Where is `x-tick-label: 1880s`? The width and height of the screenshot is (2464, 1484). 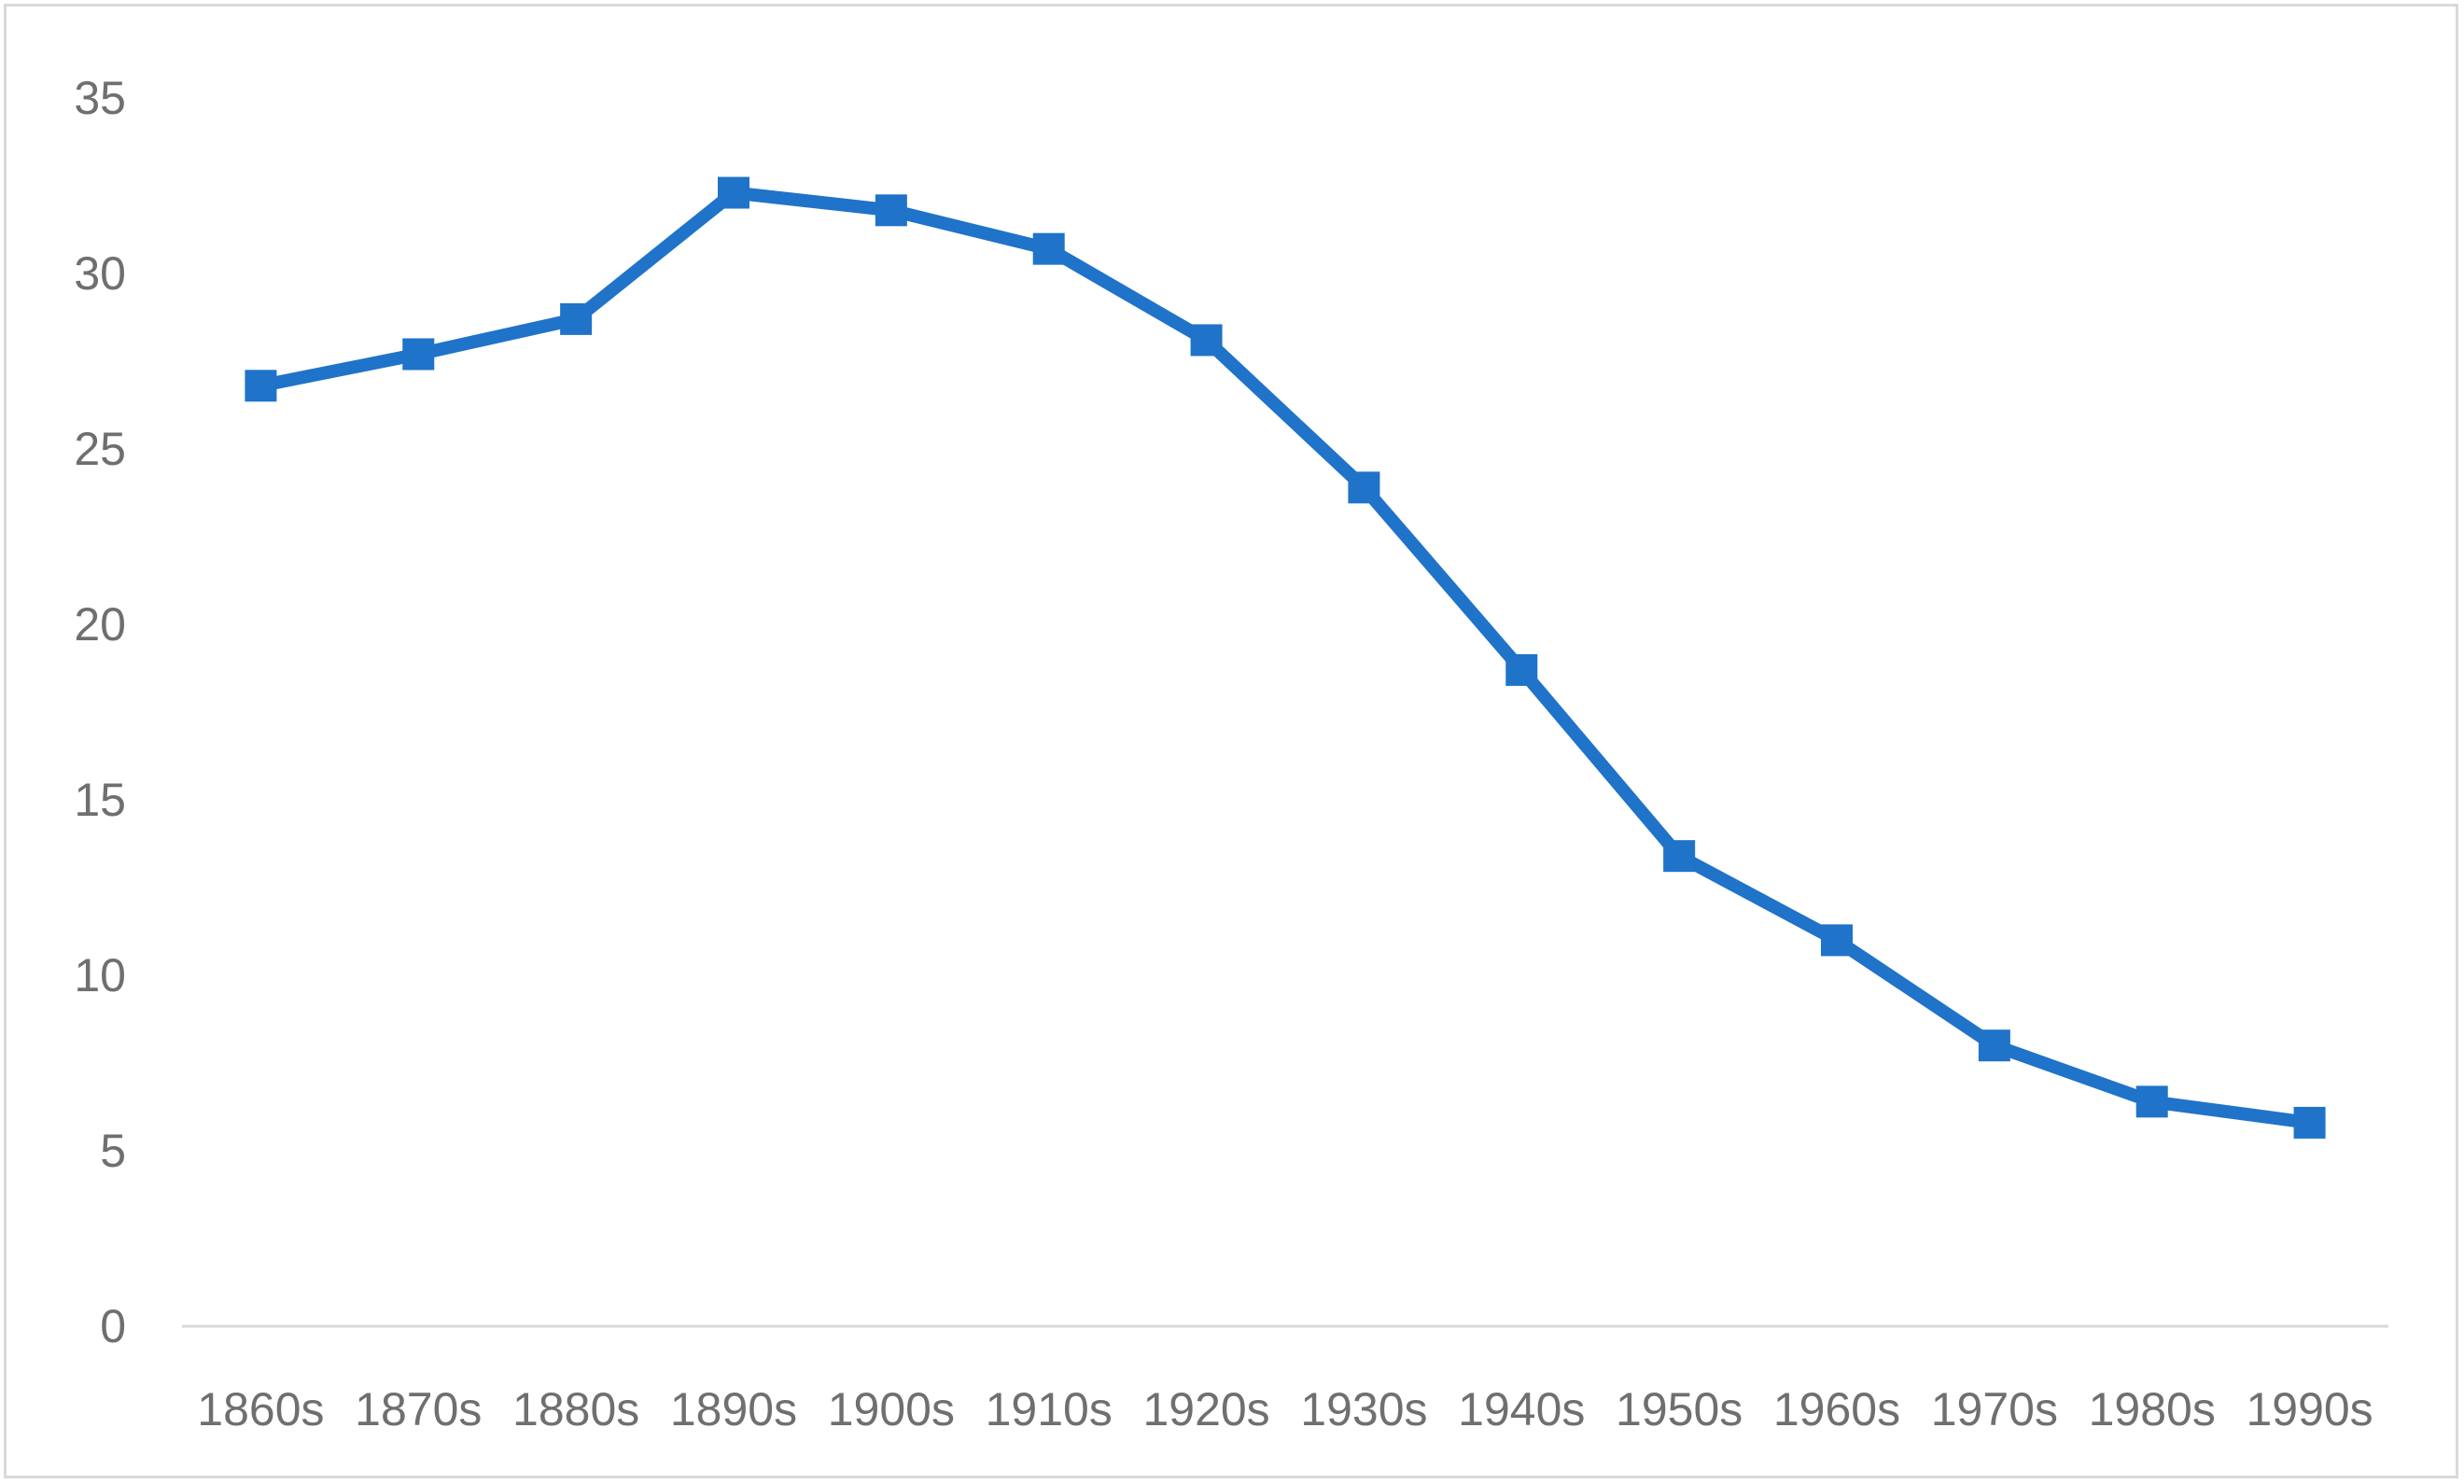 x-tick-label: 1880s is located at coordinates (575, 1409).